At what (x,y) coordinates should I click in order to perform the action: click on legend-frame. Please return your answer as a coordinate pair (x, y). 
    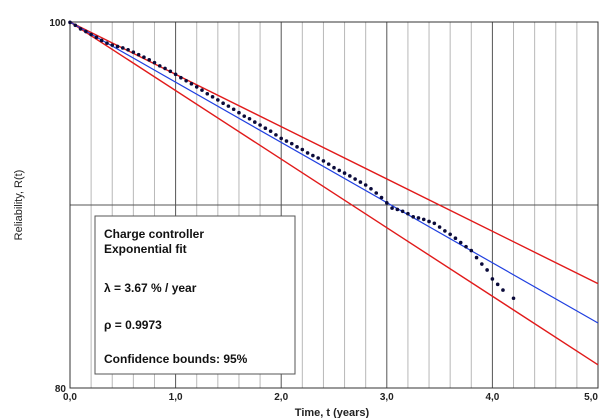
    Looking at the image, I should click on (195, 295).